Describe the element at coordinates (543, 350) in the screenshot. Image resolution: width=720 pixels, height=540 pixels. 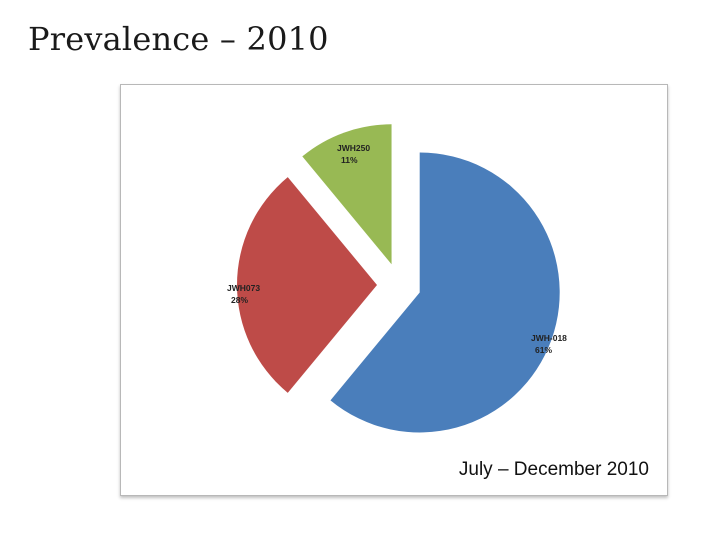
I see `slice-value-jwh-018: 61%` at that location.